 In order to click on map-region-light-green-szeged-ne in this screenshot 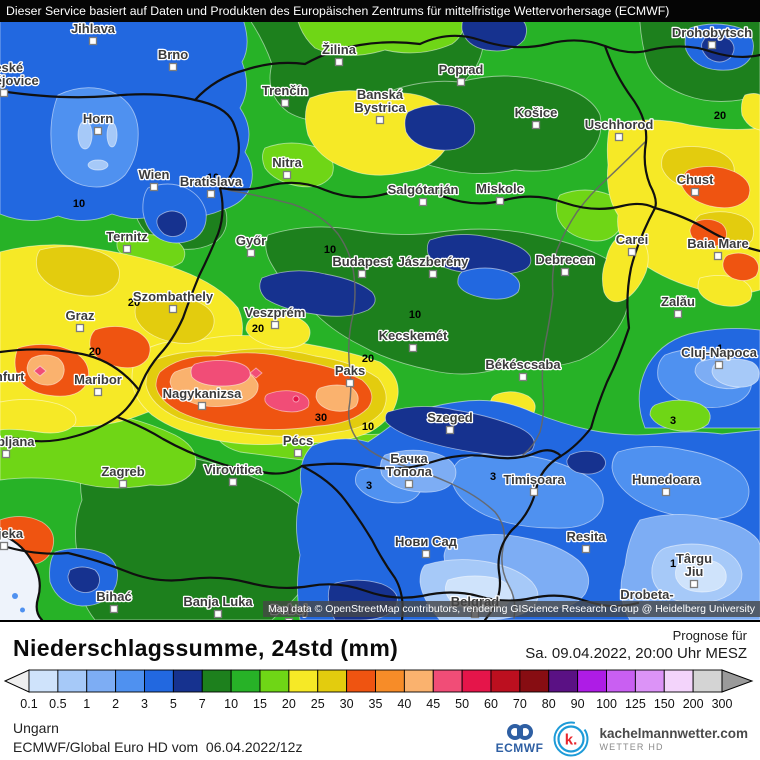, I will do `click(680, 415)`.